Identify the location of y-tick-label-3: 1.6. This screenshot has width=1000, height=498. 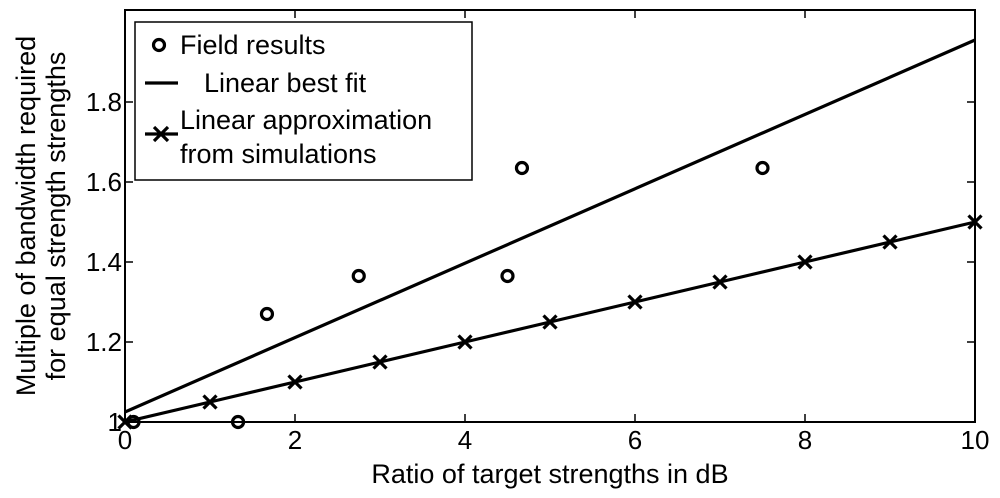
(104, 182).